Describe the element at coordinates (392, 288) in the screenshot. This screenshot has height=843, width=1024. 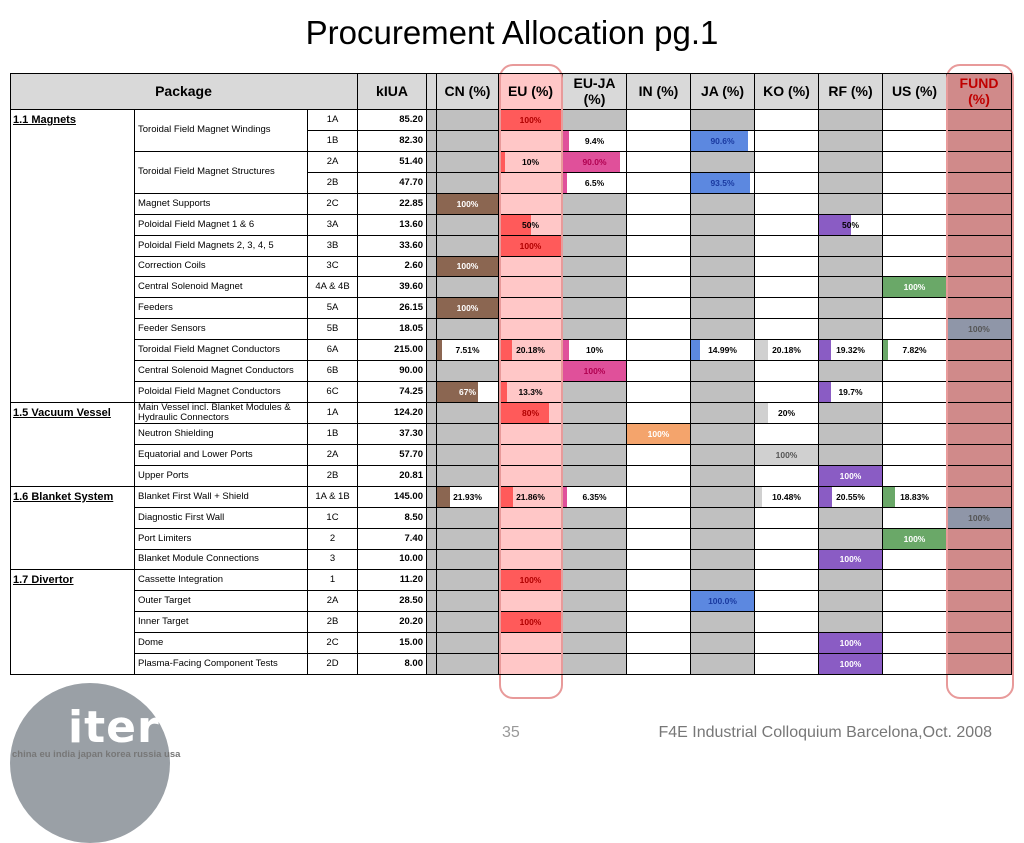
I see `kiua-value: 39.60` at that location.